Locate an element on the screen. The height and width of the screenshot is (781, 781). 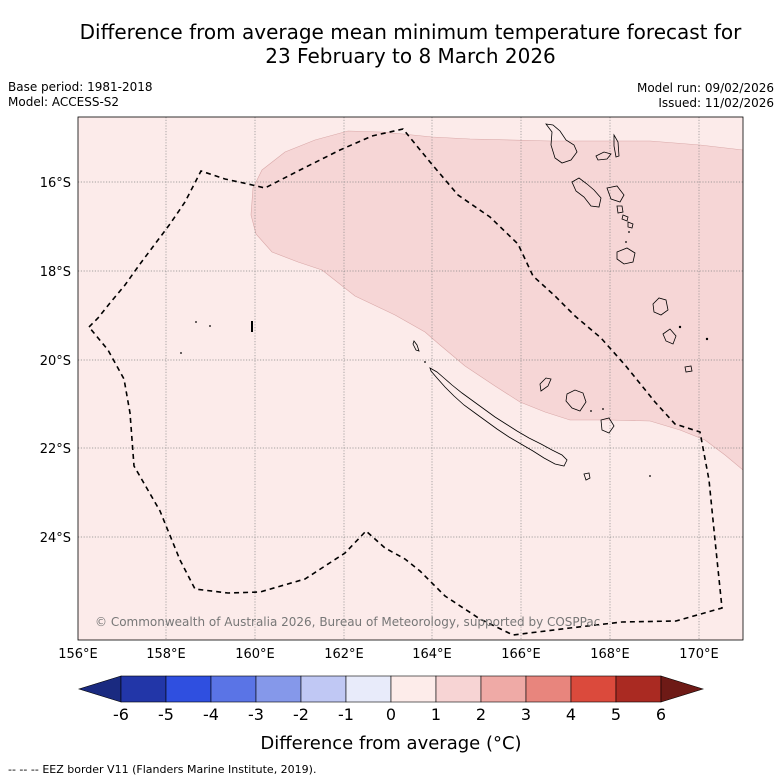
cb-tick-5: -2 is located at coordinates (301, 714).